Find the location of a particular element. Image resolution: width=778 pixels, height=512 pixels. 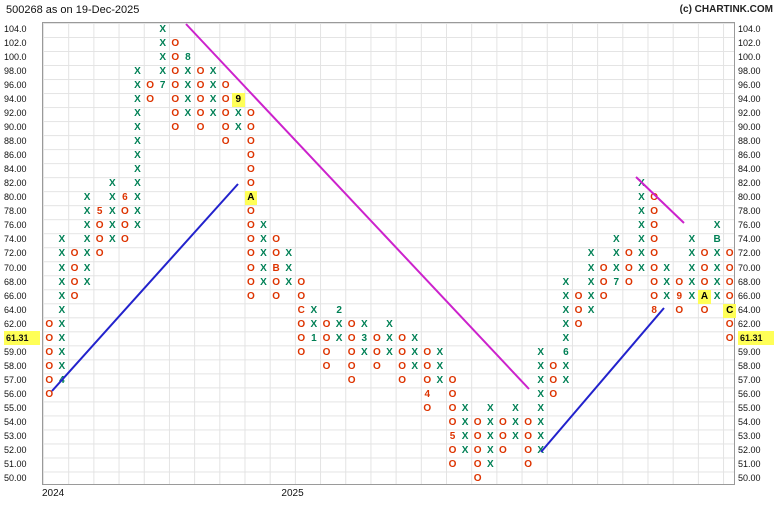

y-axis-price-label-right: 102.0 is located at coordinates (749, 43).